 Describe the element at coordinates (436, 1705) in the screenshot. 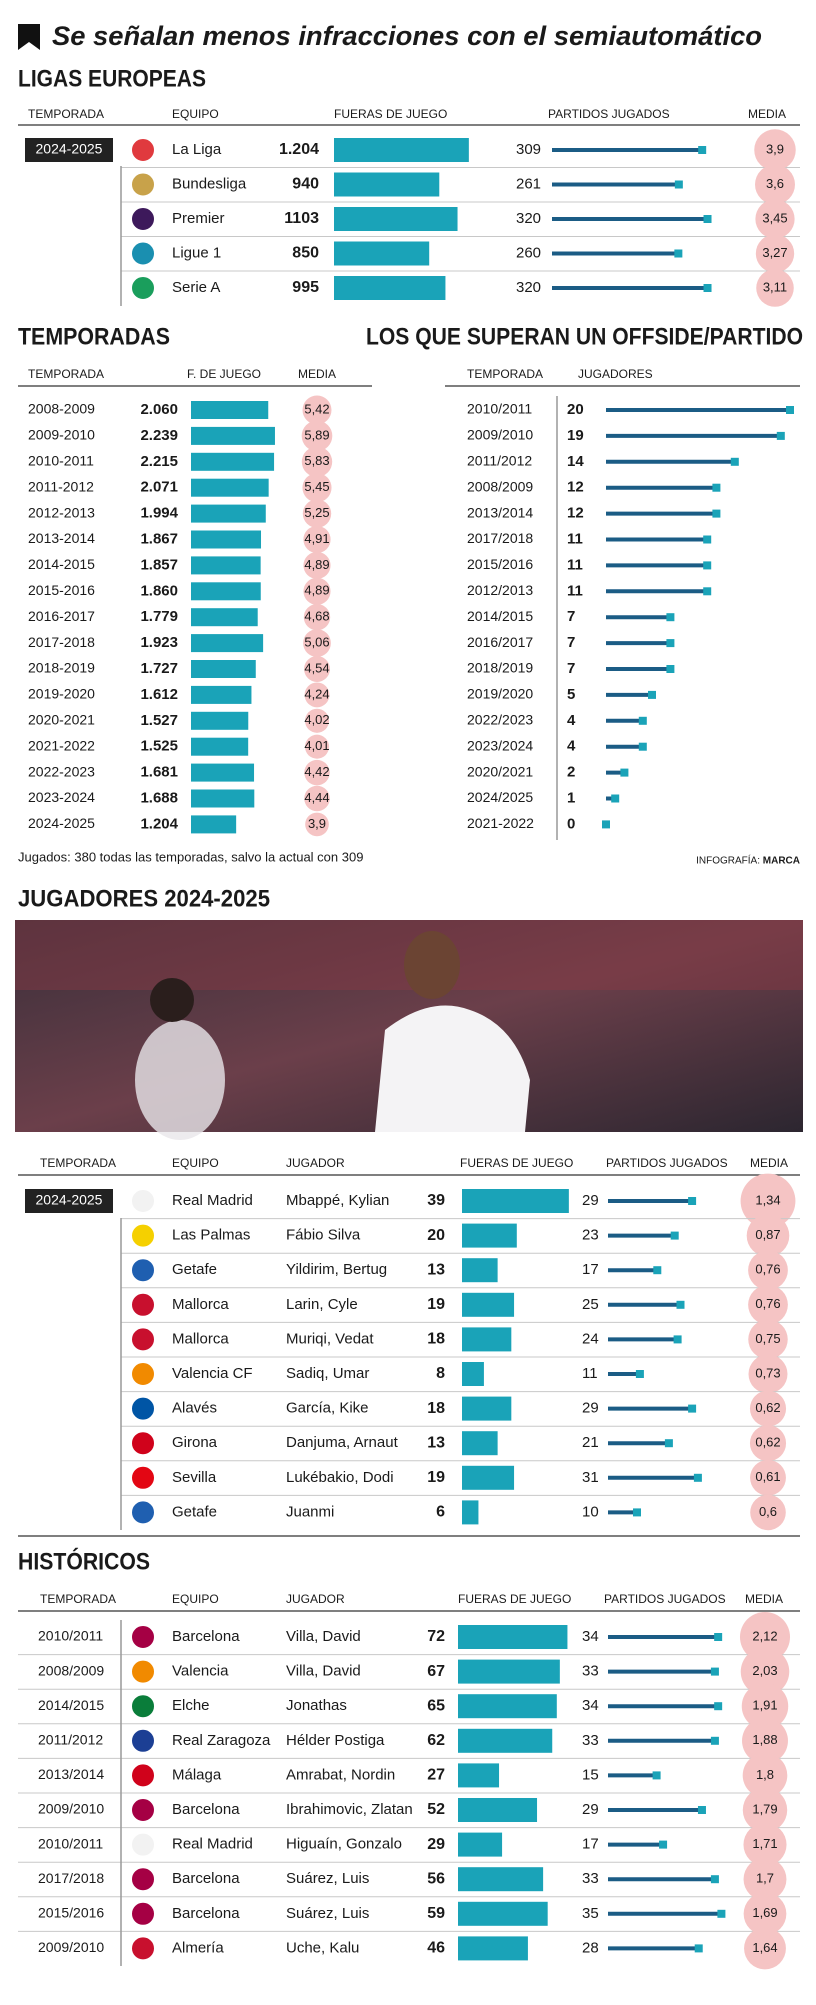

I see `number: 65` at that location.